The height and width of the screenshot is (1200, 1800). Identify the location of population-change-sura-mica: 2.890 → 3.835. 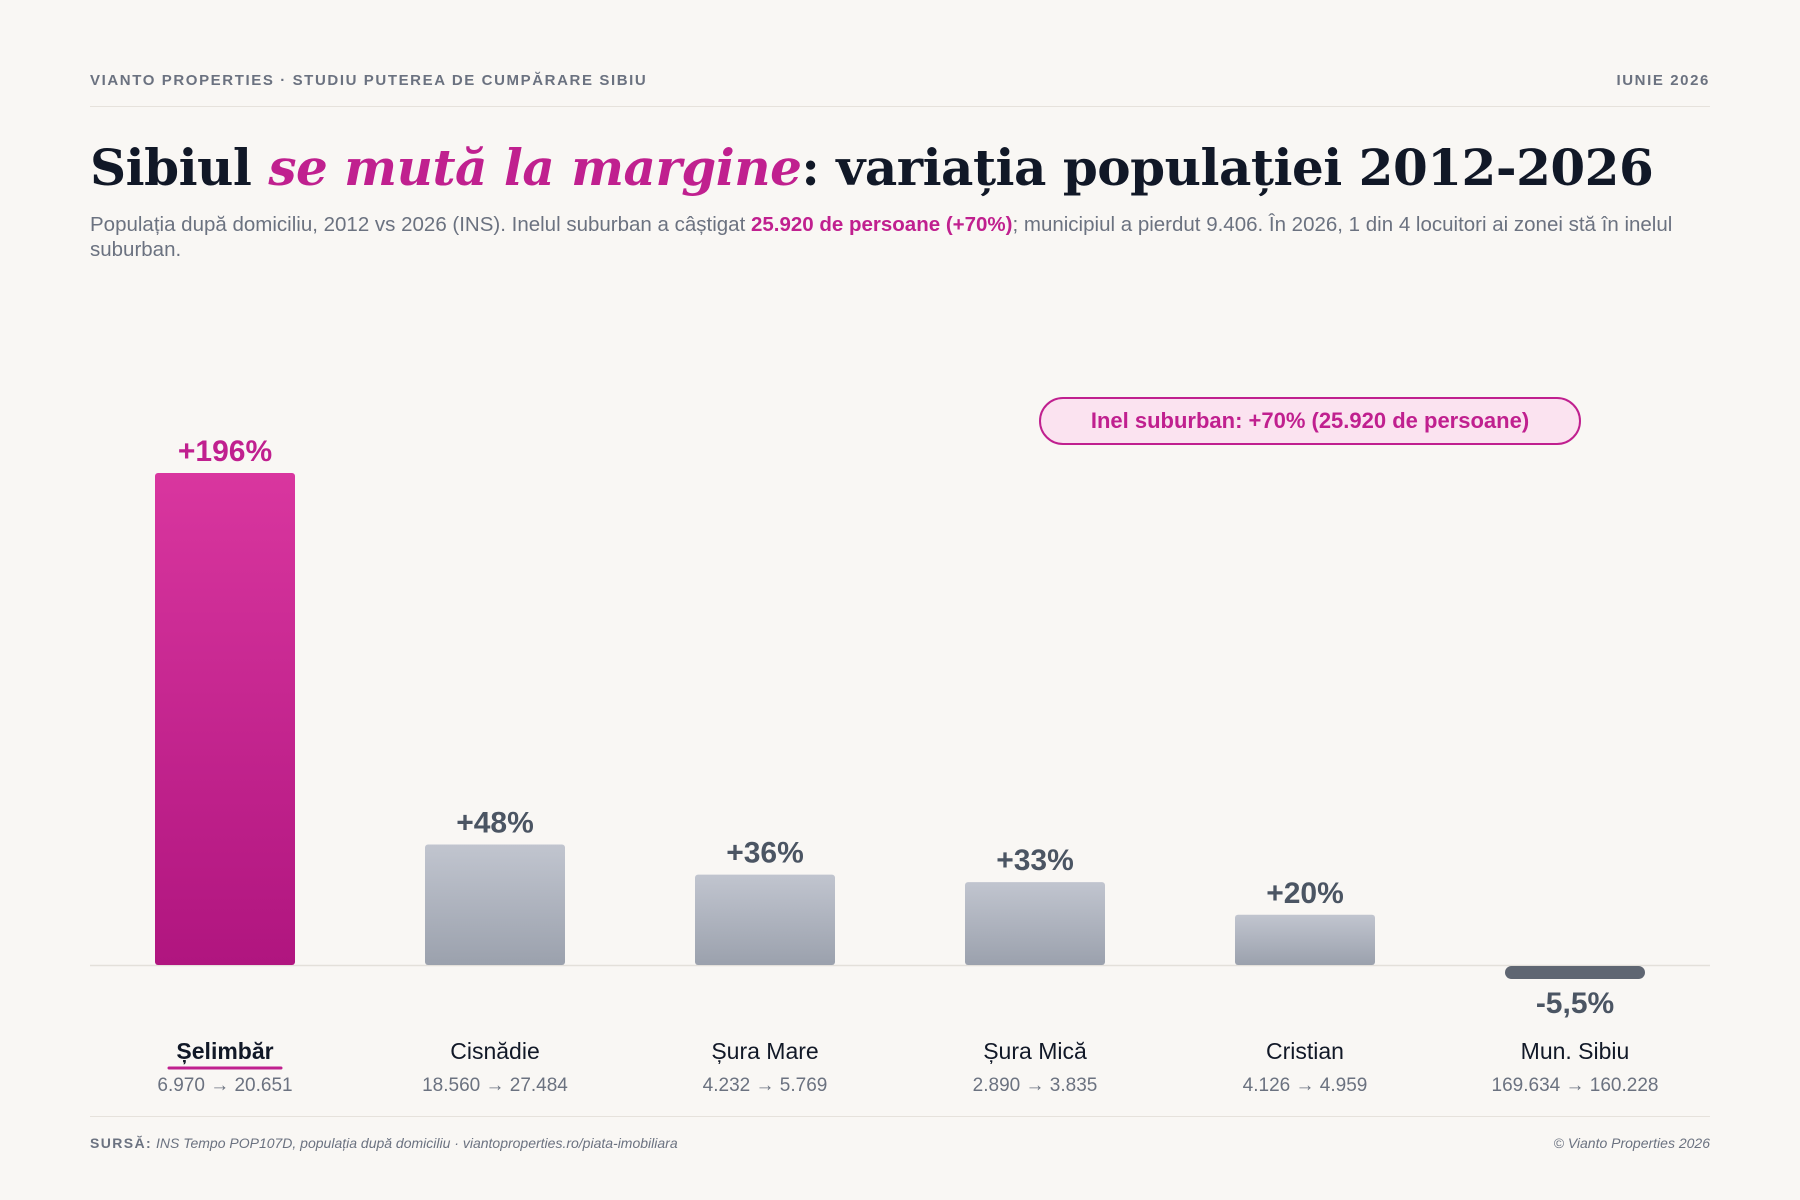
(1035, 1085).